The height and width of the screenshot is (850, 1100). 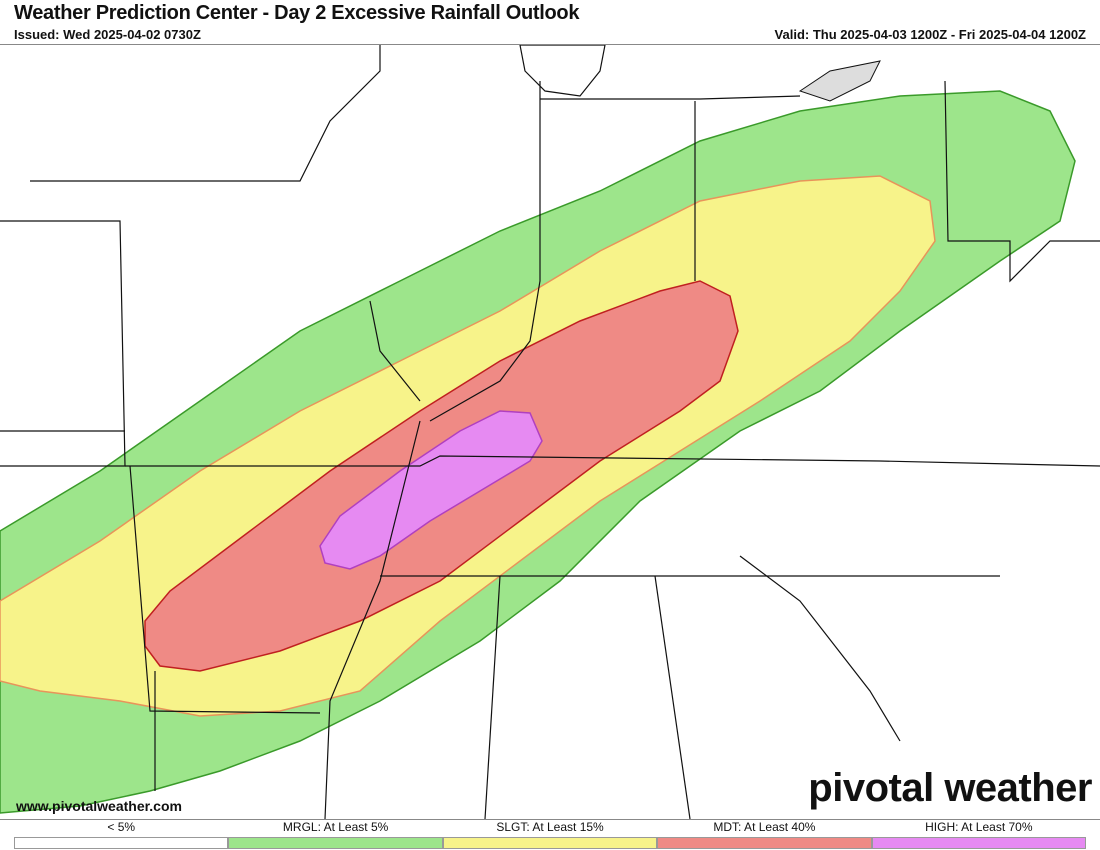 I want to click on legend-item-none: < 5%, so click(x=121, y=834).